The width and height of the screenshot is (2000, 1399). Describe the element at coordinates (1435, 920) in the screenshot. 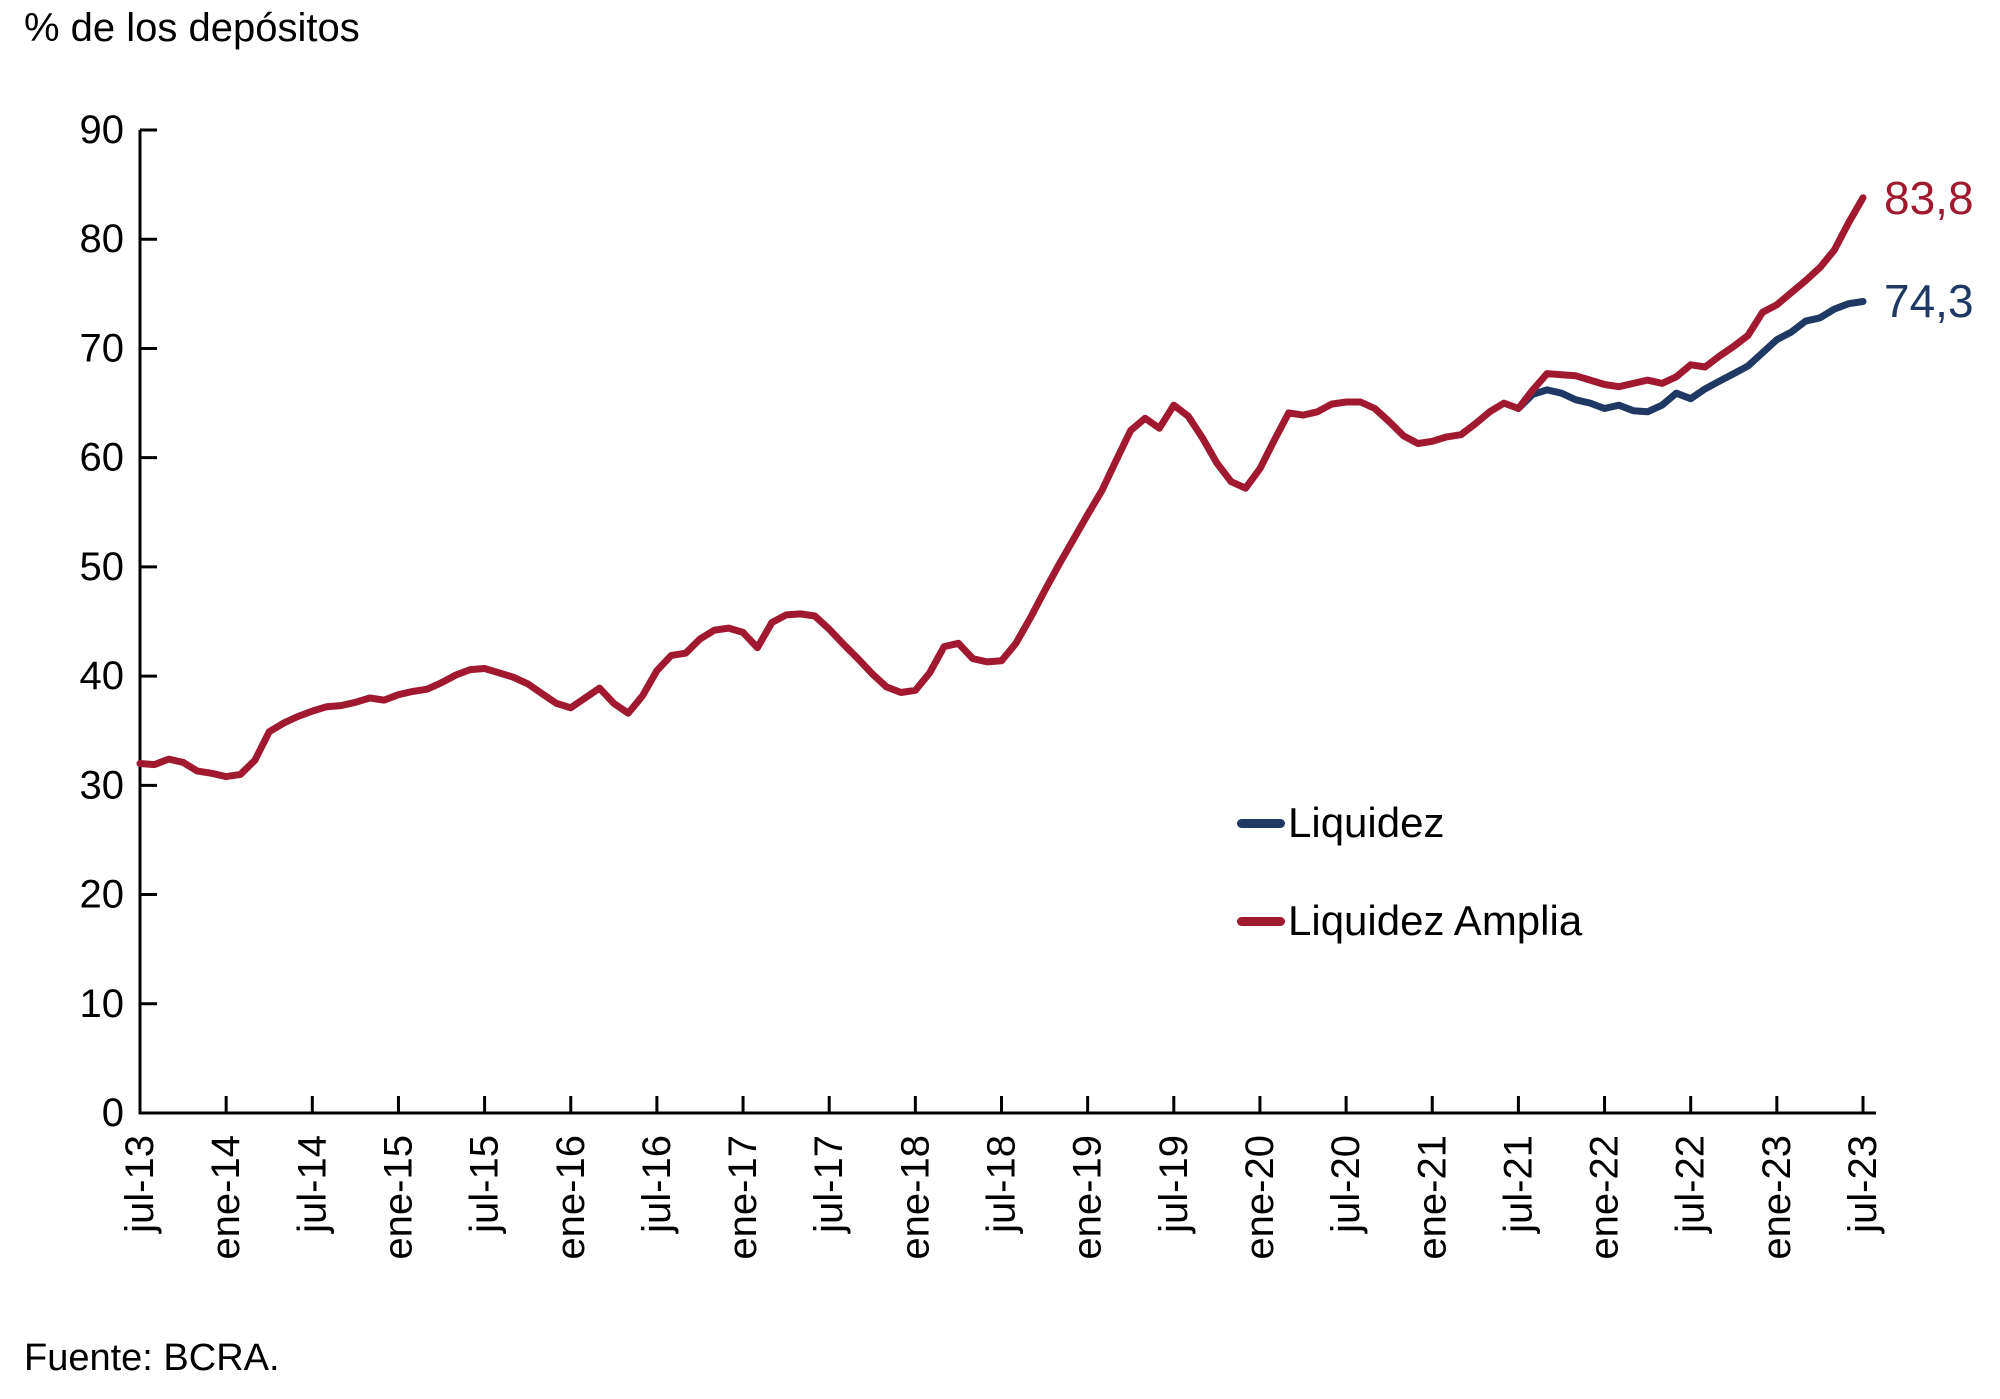

I see `legend-label-liquidez-amplia: Liquidez Amplia` at that location.